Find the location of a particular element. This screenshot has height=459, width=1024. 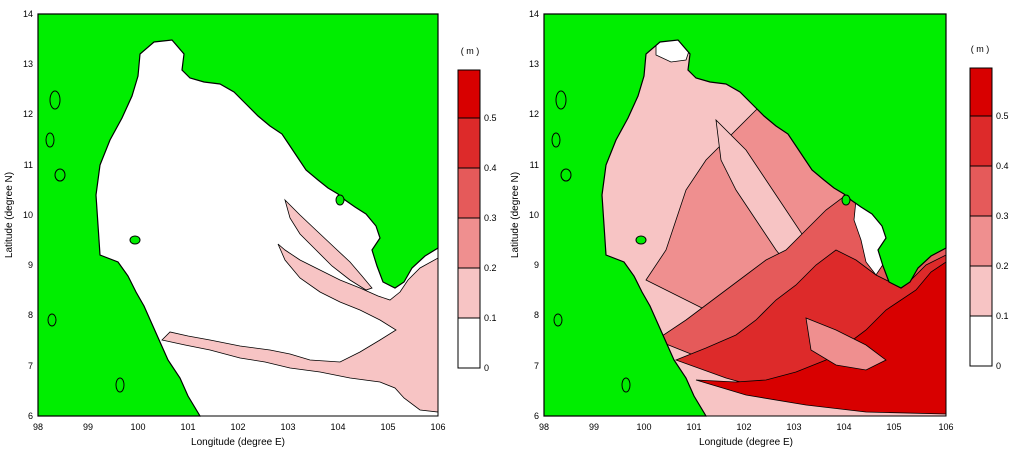

contour-level-1b is located at coordinates (328, 244).